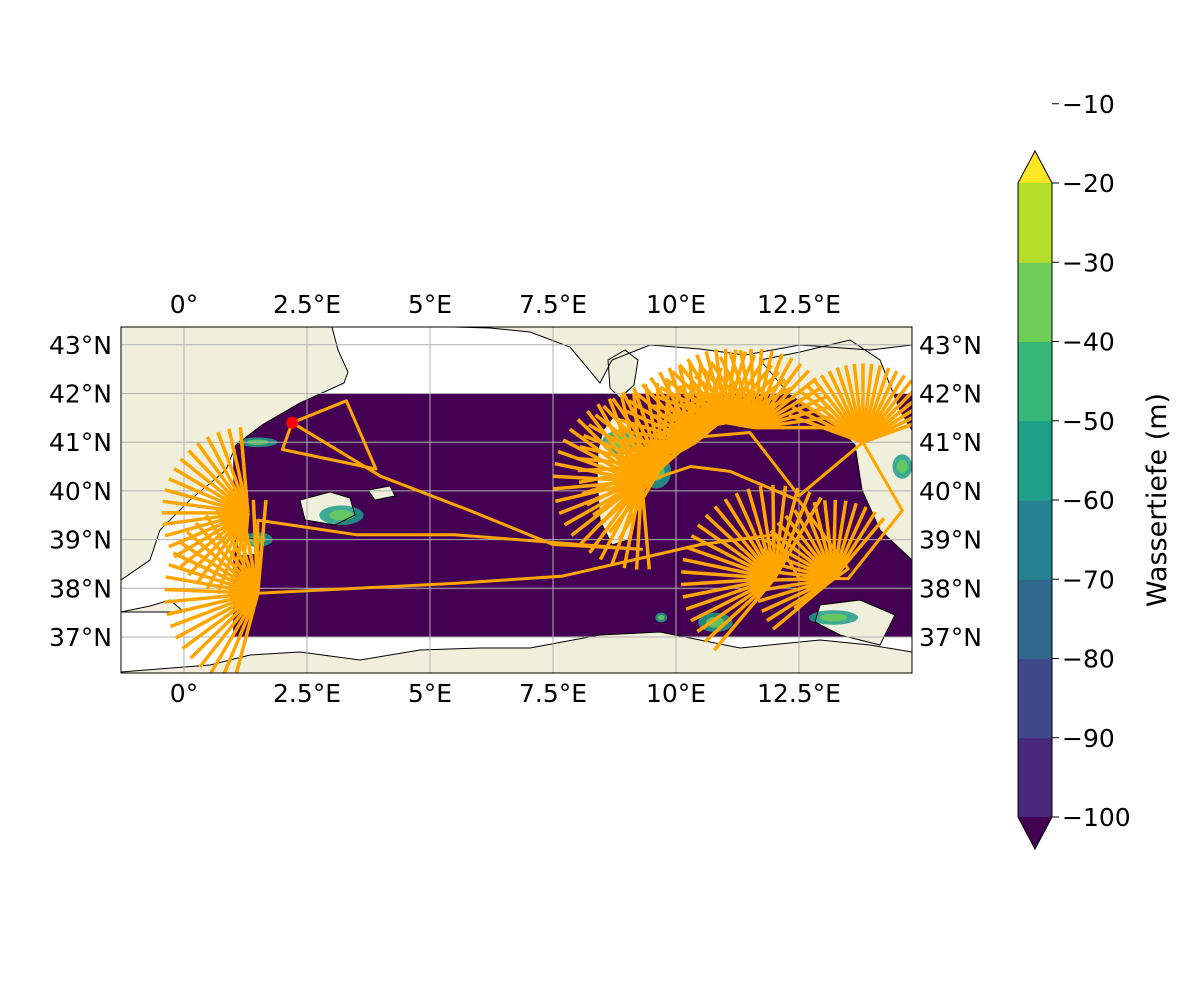 The width and height of the screenshot is (1200, 1000). I want to click on colorbar-tick-label: −90, so click(1088, 738).